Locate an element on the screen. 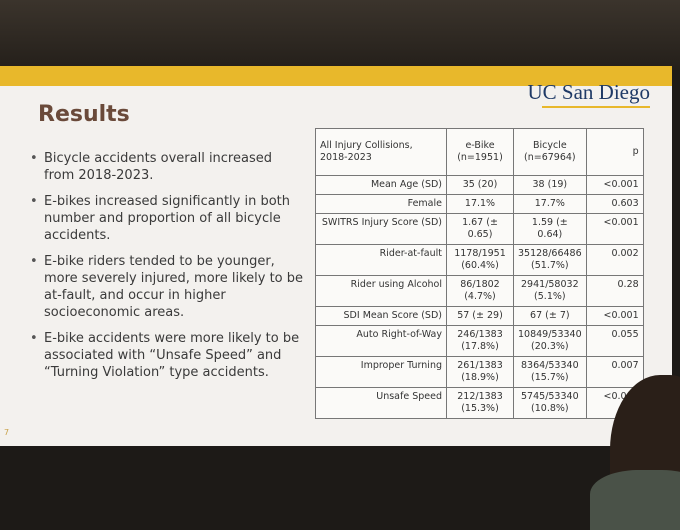  table-cell: SWITRS Injury Score (SD) is located at coordinates (381, 229).